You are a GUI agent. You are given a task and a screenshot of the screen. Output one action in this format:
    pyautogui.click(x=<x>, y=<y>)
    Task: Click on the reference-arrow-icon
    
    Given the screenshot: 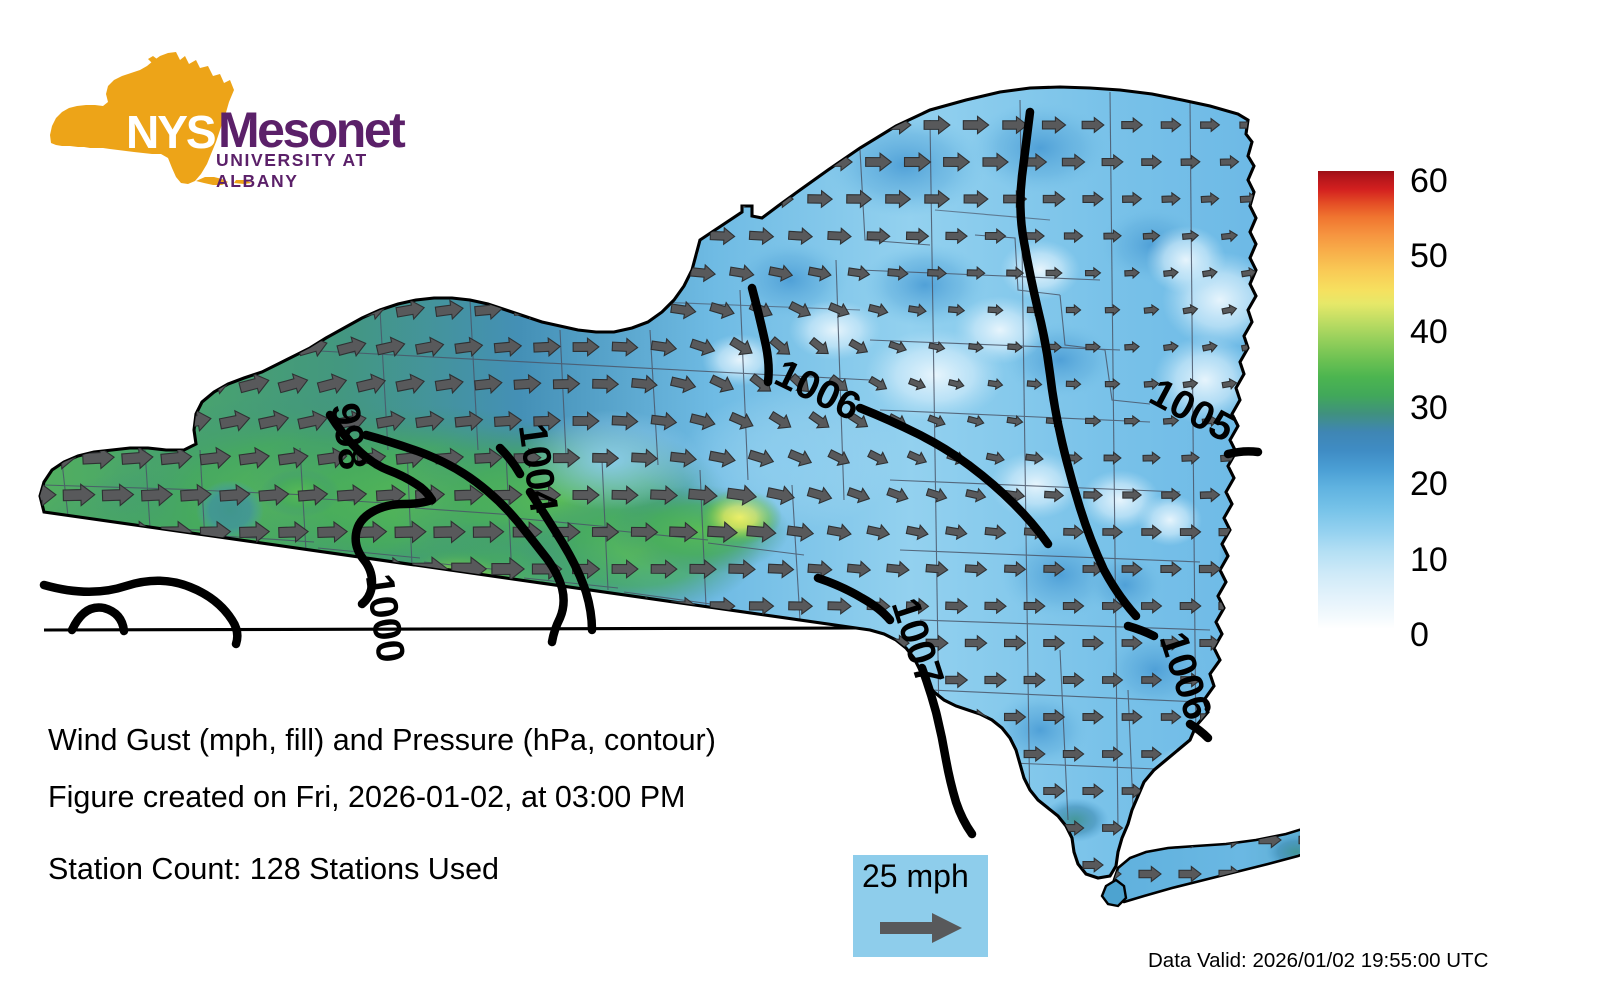 What is the action you would take?
    pyautogui.click(x=921, y=928)
    